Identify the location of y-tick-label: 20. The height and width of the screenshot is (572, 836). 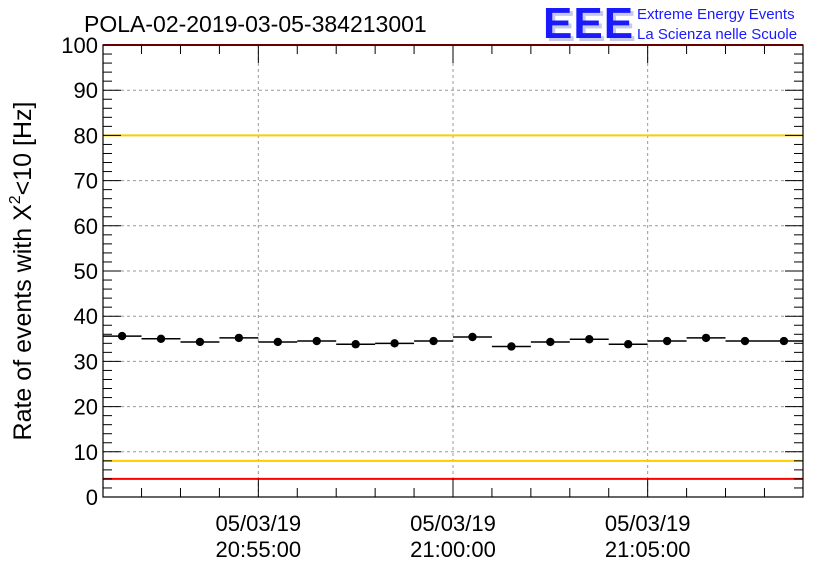
(86, 407).